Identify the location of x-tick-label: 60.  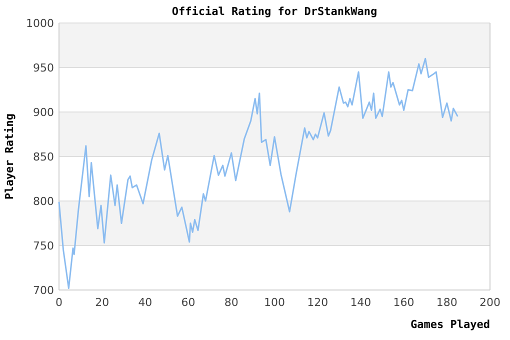
(188, 302).